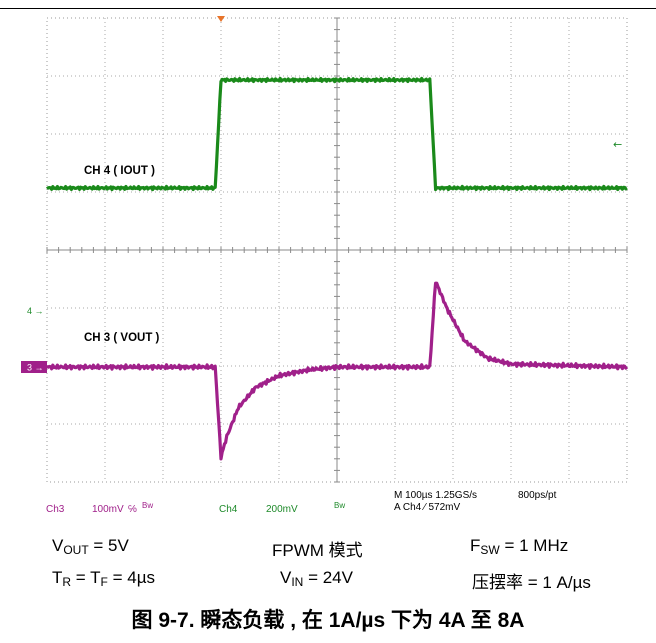  I want to click on ch4-scale: 200mV, so click(282, 509).